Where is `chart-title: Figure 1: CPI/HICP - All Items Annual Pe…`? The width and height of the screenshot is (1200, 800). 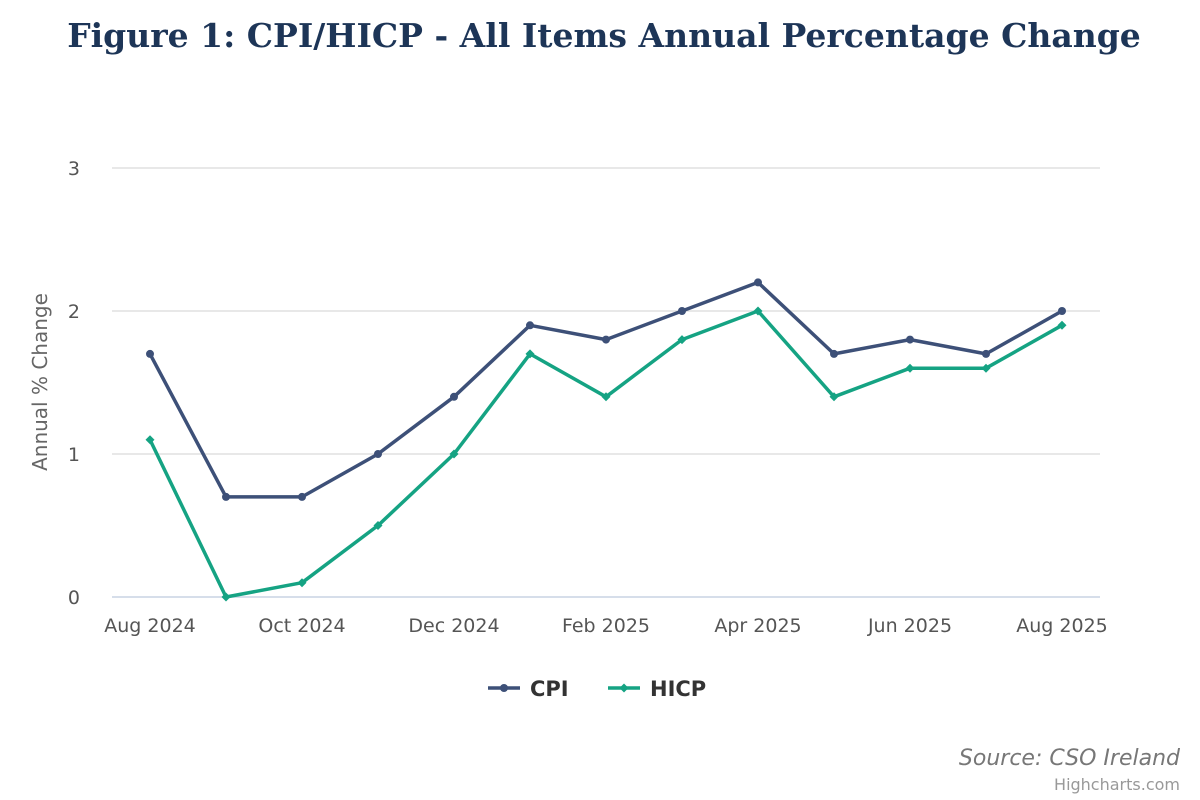
chart-title: Figure 1: CPI/HICP - All Items Annual Pe… is located at coordinates (604, 35).